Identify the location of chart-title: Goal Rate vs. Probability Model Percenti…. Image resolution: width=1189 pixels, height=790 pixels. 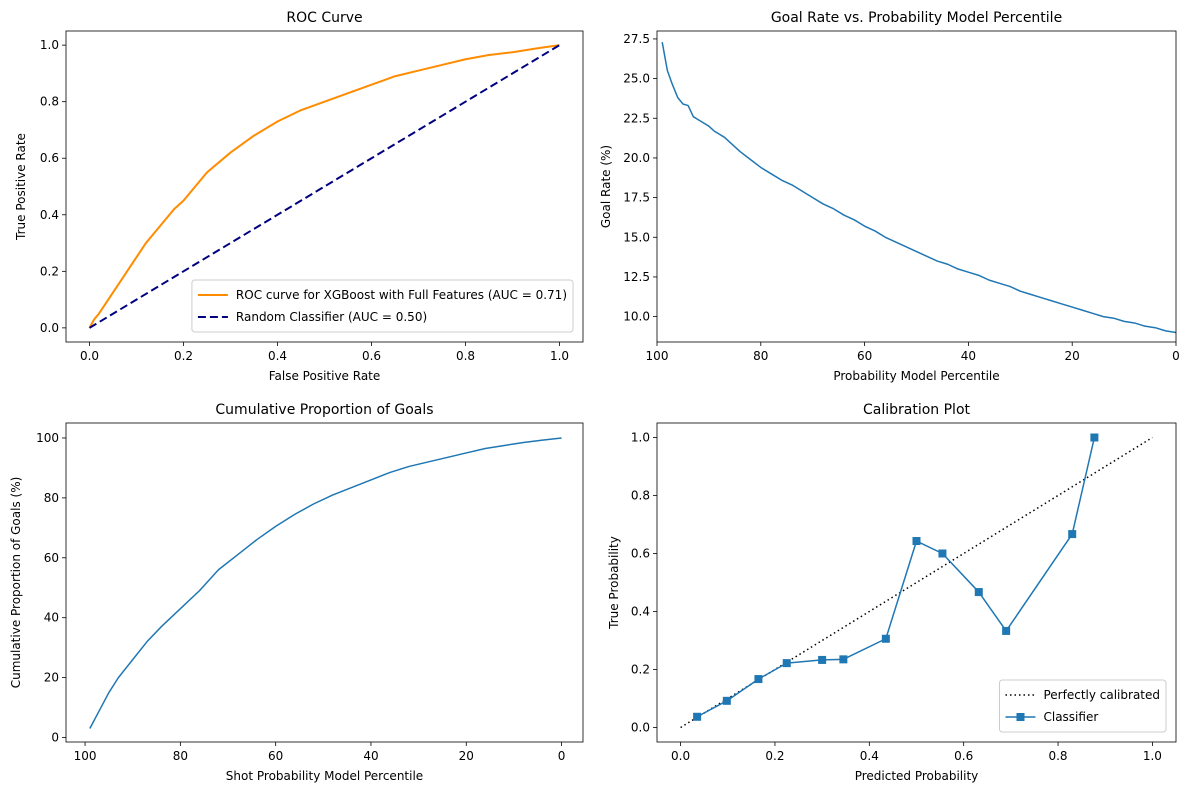
(916, 18).